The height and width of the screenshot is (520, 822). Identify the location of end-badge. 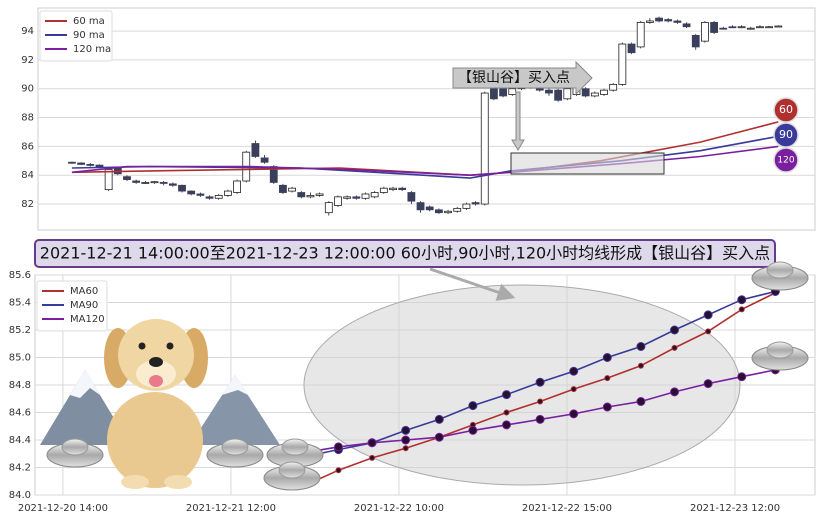
(786, 135).